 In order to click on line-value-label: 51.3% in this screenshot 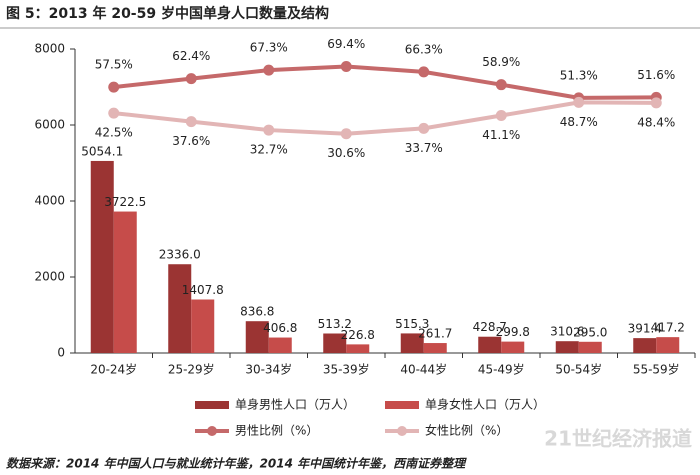, I will do `click(579, 75)`.